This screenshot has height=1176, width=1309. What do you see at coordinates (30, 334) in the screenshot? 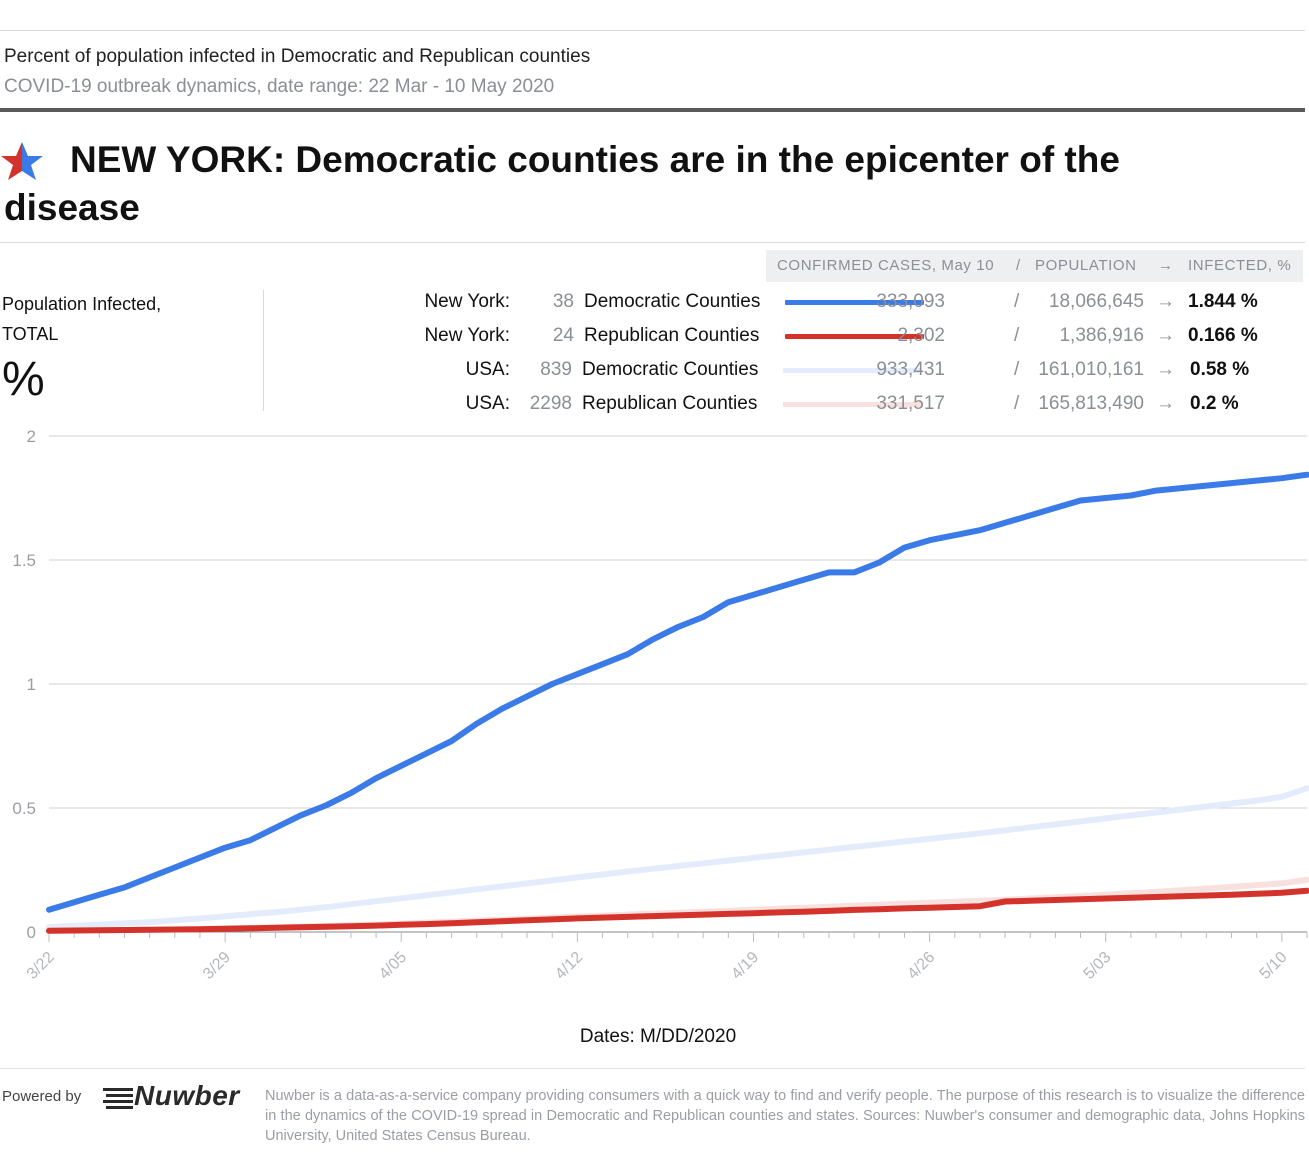
I see `y-axis-title-line2: TOTAL` at bounding box center [30, 334].